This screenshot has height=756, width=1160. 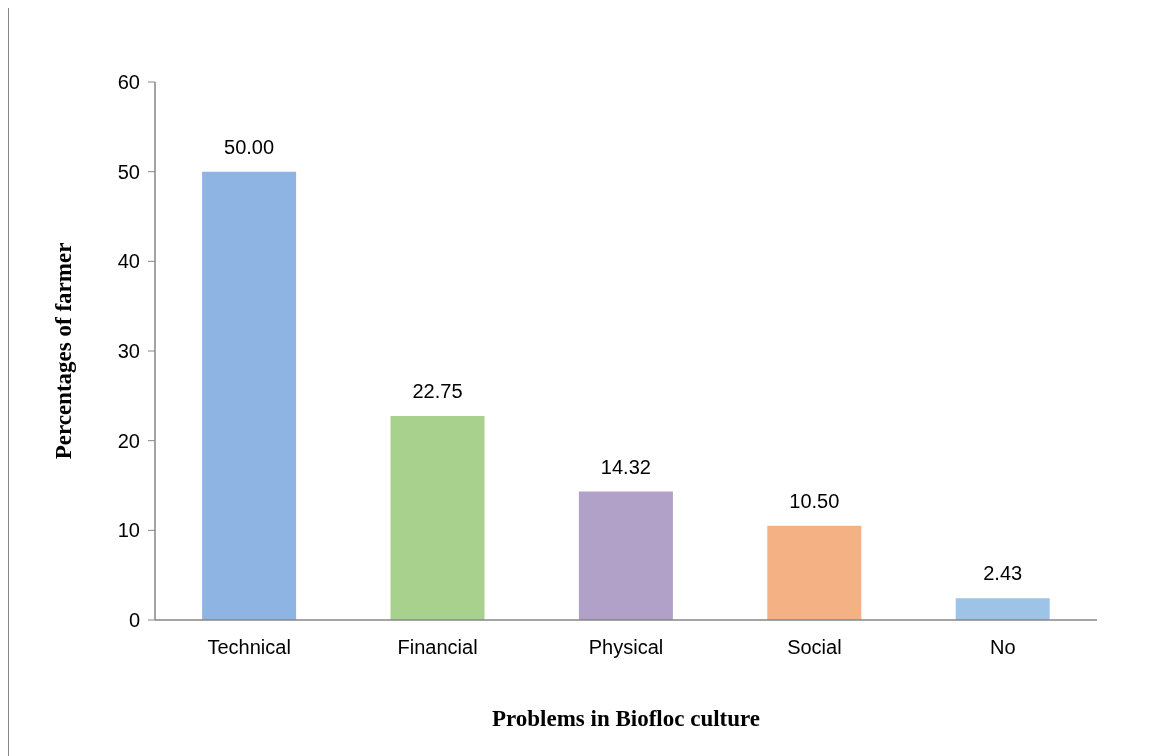 I want to click on y-tick-label: 10, so click(x=128, y=530).